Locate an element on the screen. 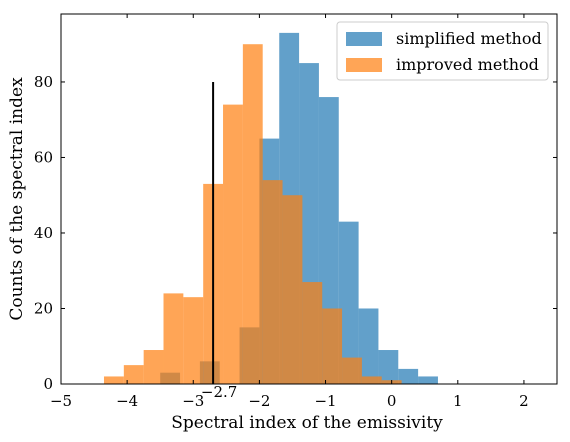 The image size is (570, 442). y-axis-title: Counts of the spectral index is located at coordinates (17, 199).